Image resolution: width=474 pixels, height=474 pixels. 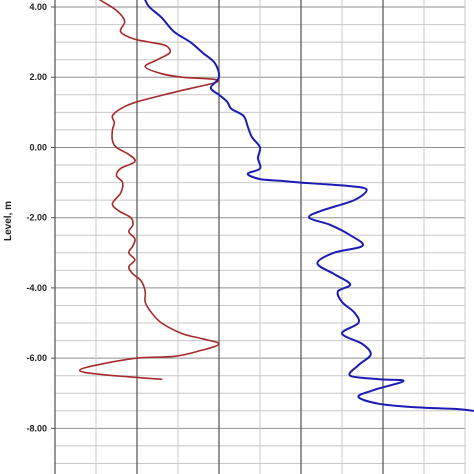 I want to click on y-tick-label: 4.00, so click(x=38, y=7).